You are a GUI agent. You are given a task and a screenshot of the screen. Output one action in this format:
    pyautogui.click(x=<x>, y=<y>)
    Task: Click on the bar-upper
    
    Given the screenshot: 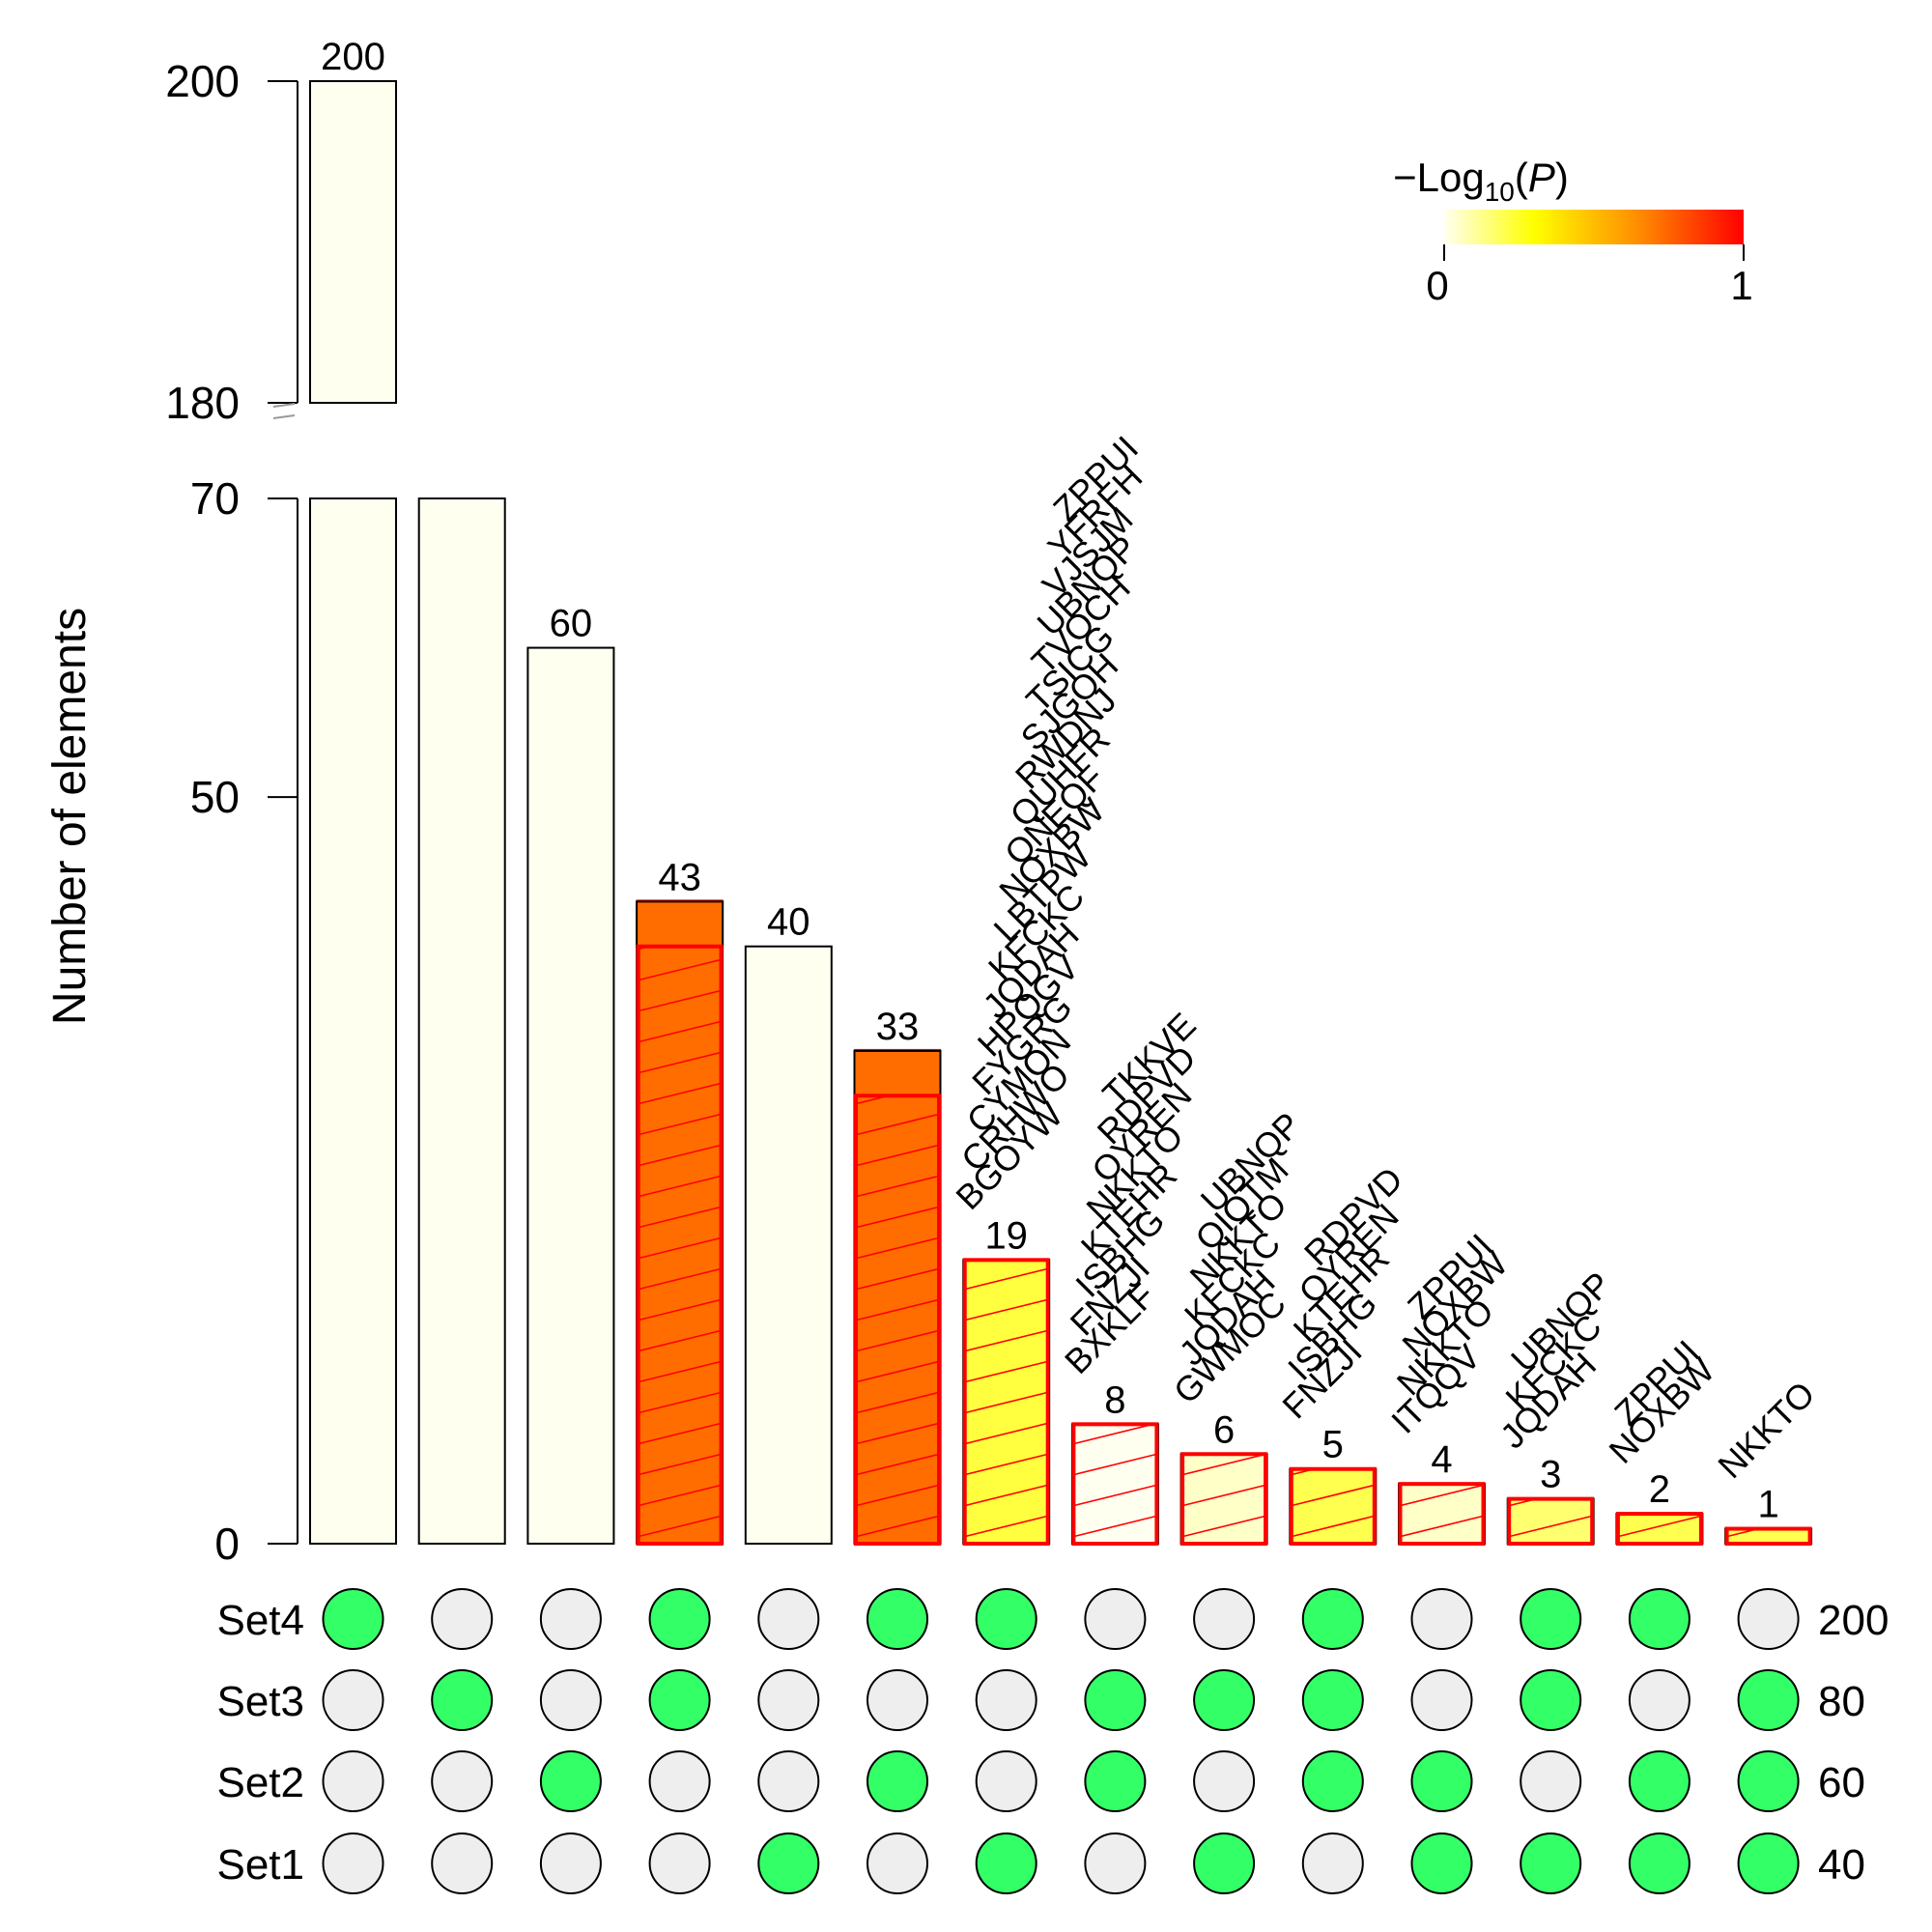 What is the action you would take?
    pyautogui.click(x=353, y=242)
    